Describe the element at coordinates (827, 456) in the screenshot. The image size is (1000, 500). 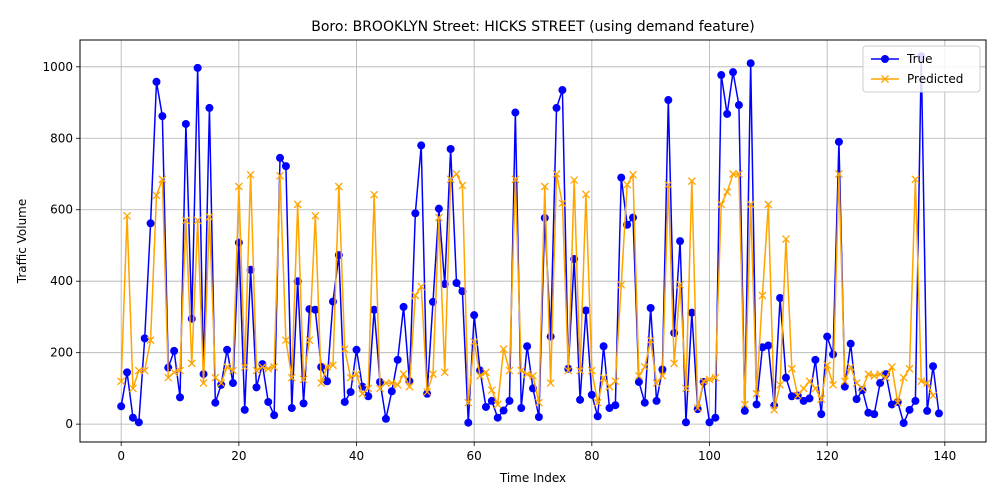
I see `x-tick-label: 120` at that location.